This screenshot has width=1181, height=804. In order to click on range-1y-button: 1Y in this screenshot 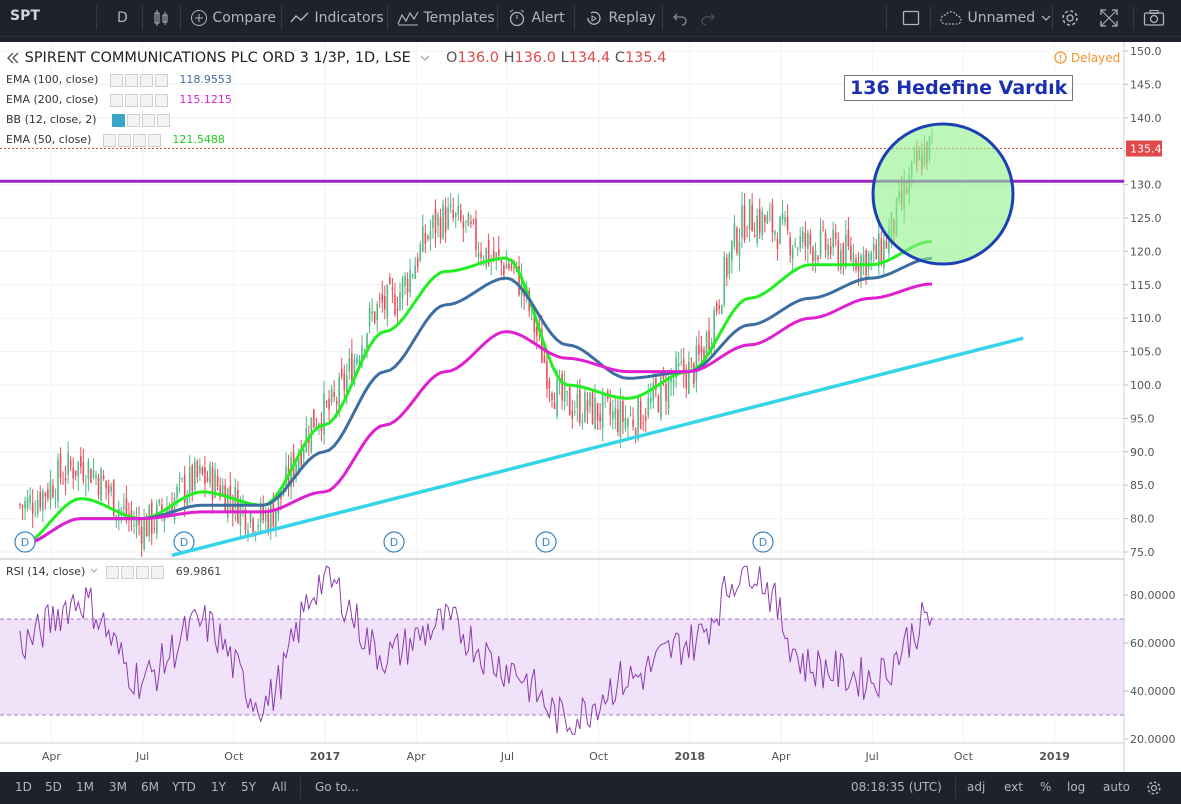, I will do `click(218, 787)`.